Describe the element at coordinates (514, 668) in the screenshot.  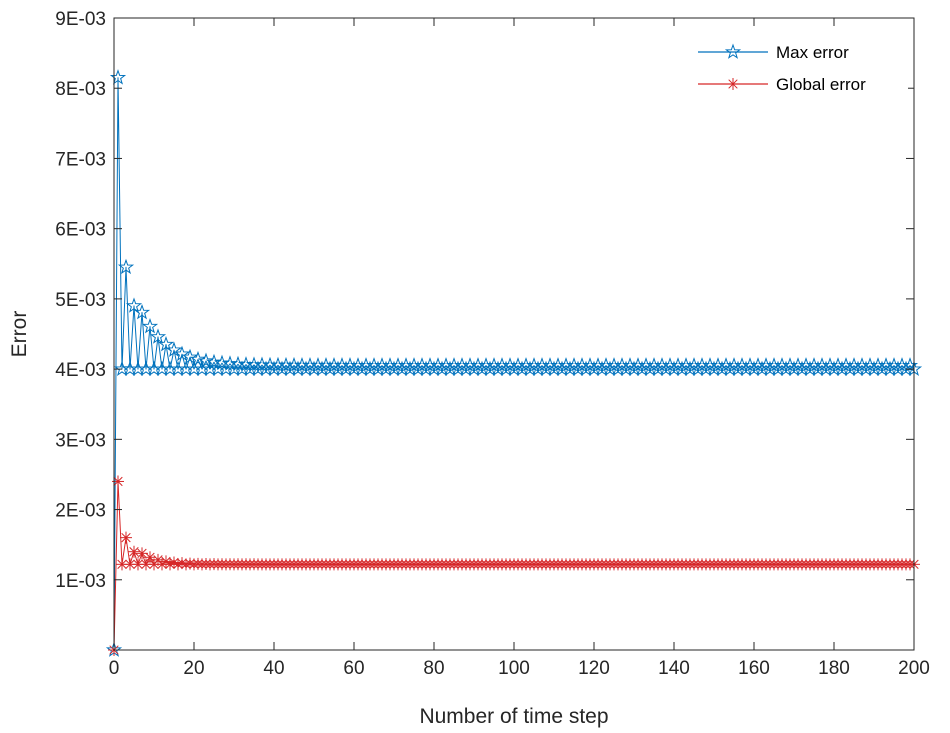
I see `x-tick-label: 100` at that location.